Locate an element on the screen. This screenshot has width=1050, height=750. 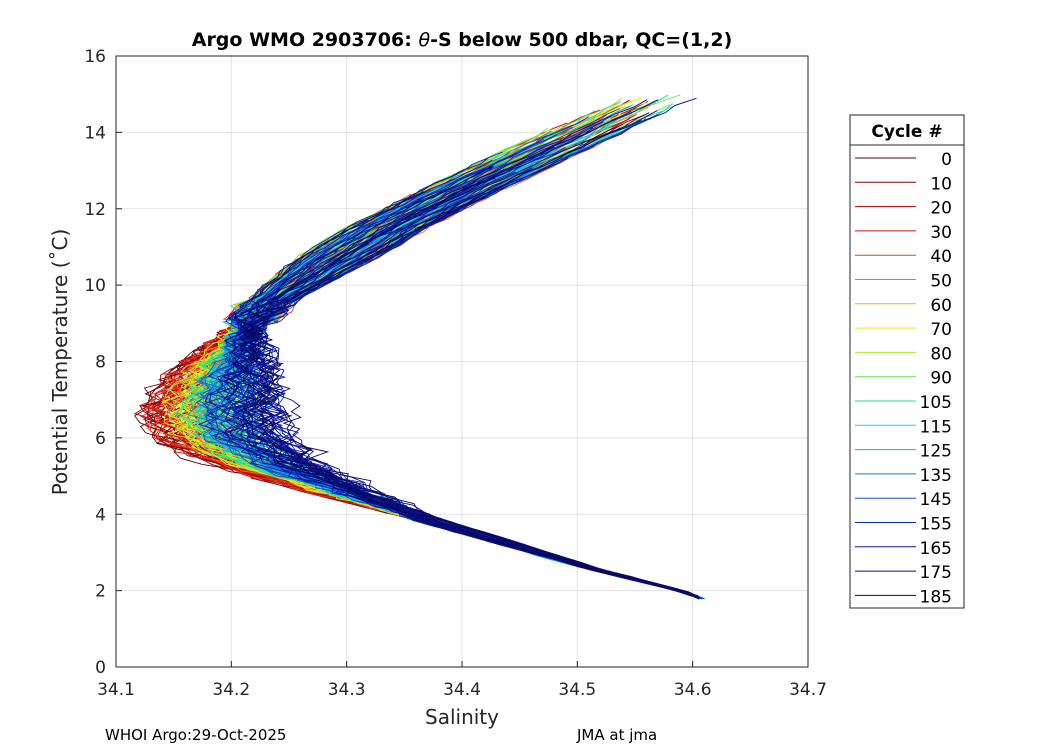
y-tick-label: 4 is located at coordinates (100, 515).